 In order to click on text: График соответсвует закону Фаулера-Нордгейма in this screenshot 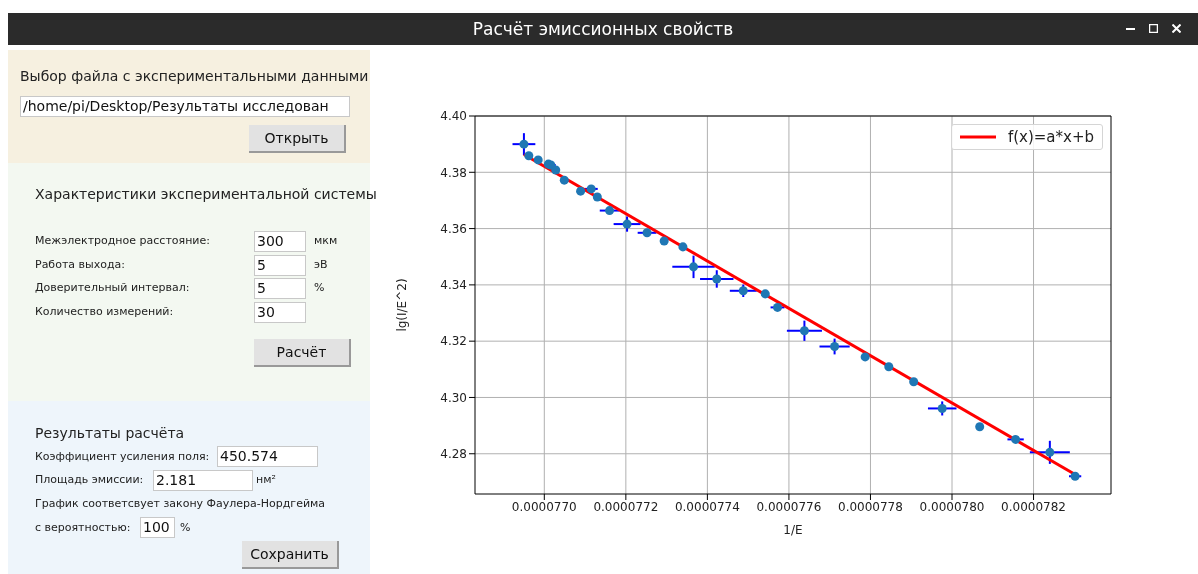, I will do `click(180, 504)`.